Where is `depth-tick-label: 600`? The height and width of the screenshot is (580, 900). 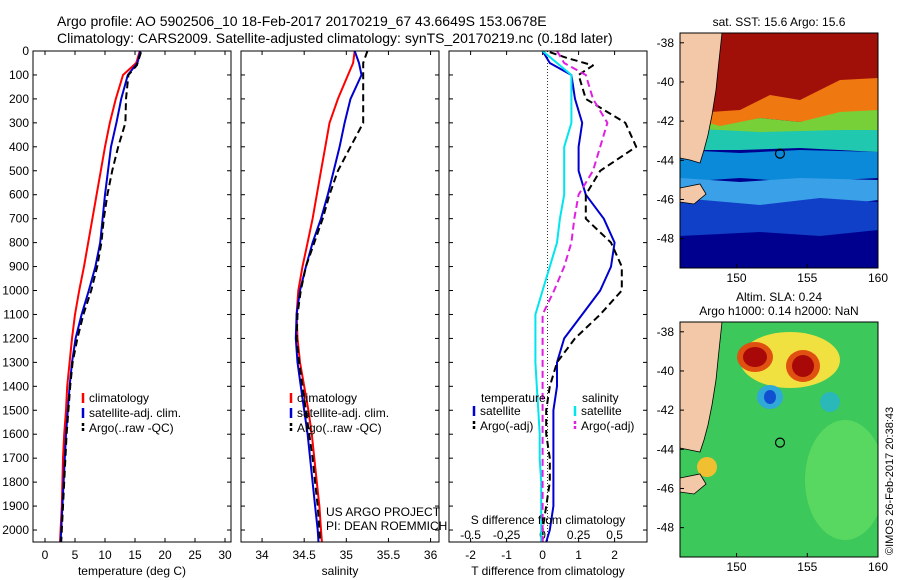 depth-tick-label: 600 is located at coordinates (19, 195).